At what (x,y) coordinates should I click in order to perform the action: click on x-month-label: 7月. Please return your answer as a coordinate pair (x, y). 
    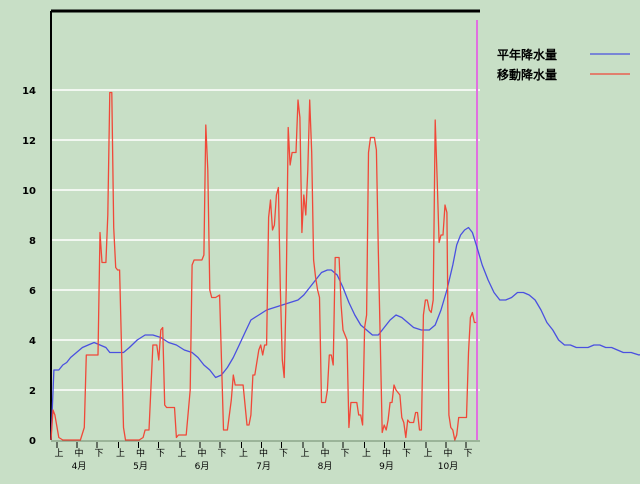
    Looking at the image, I should click on (263, 466).